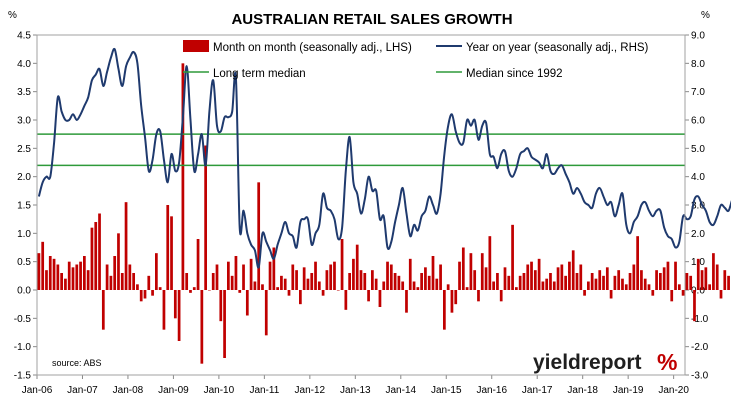 This screenshot has height=400, width=731. Describe the element at coordinates (537, 390) in the screenshot. I see `x-tick-label: Jan-17` at that location.